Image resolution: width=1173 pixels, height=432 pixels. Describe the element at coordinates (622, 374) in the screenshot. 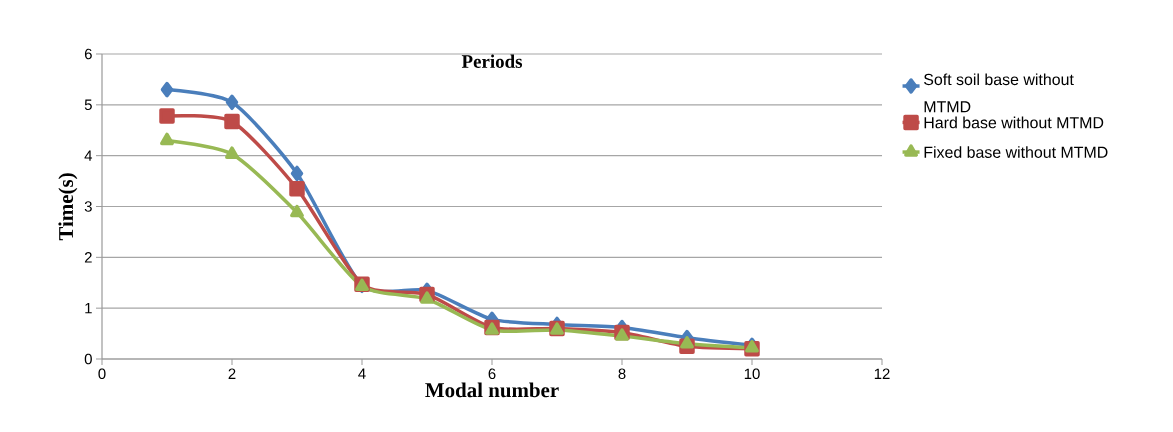

I see `x-tick-label: 8` at that location.